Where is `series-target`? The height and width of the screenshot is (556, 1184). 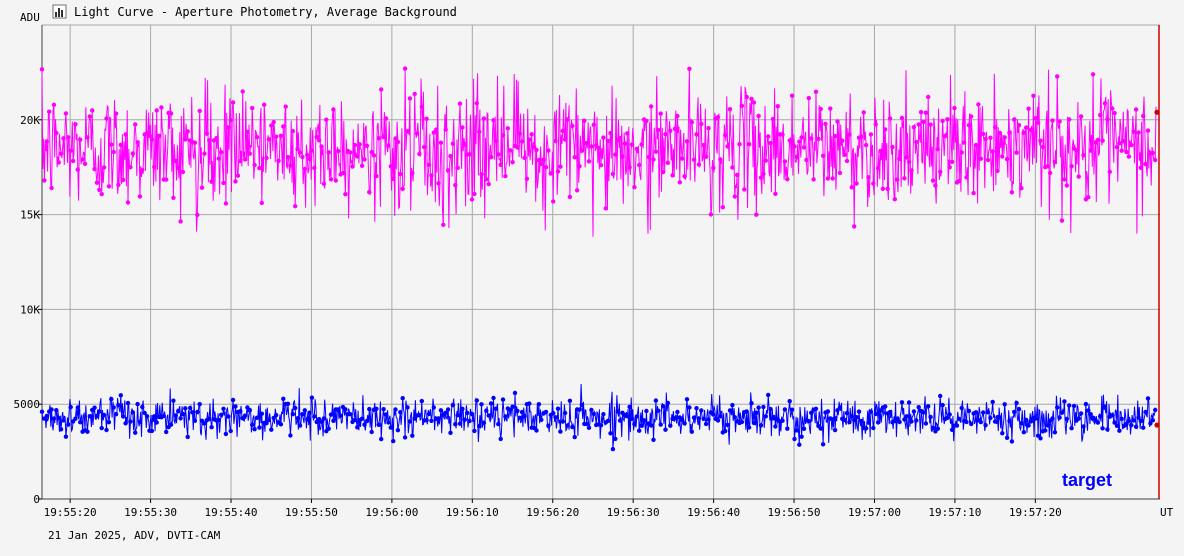
series-target is located at coordinates (598, 417).